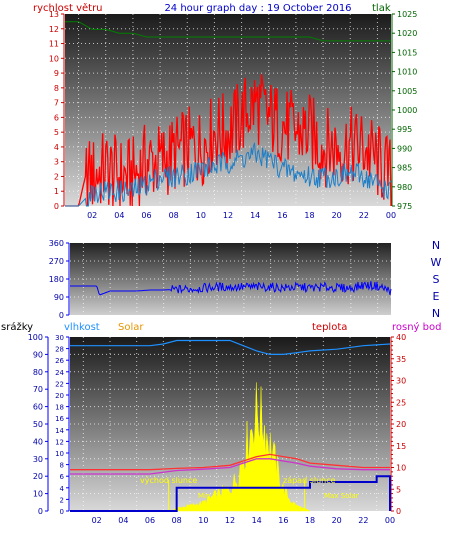  What do you see at coordinates (230, 466) in the screenshot?
I see `dewpoint-line` at bounding box center [230, 466].